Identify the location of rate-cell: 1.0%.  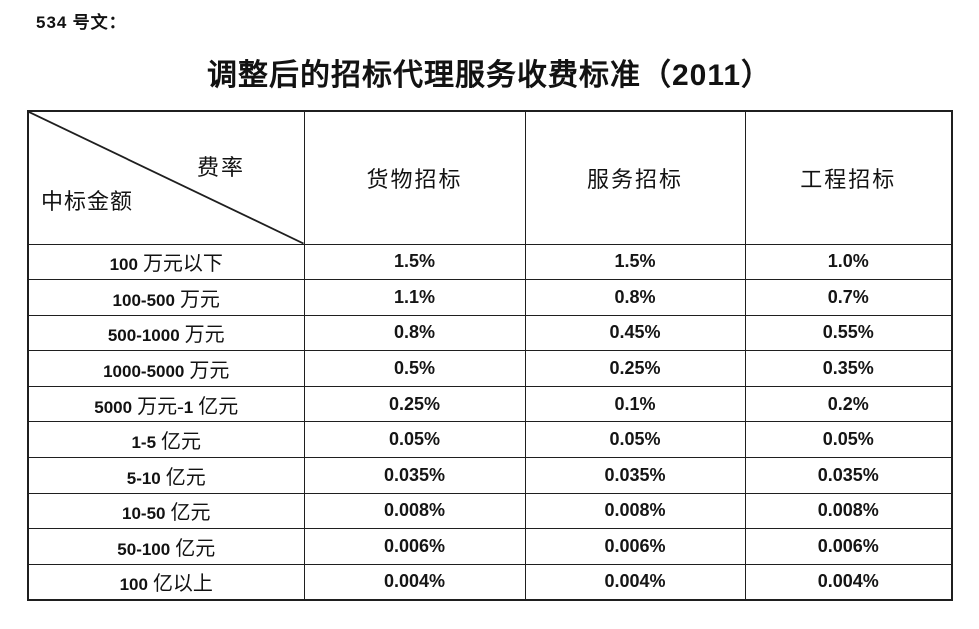
(848, 262).